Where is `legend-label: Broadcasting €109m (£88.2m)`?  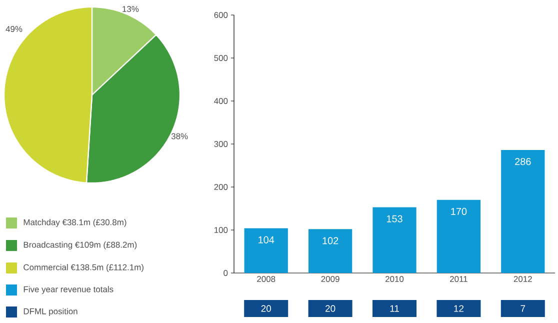 legend-label: Broadcasting €109m (£88.2m) is located at coordinates (80, 246).